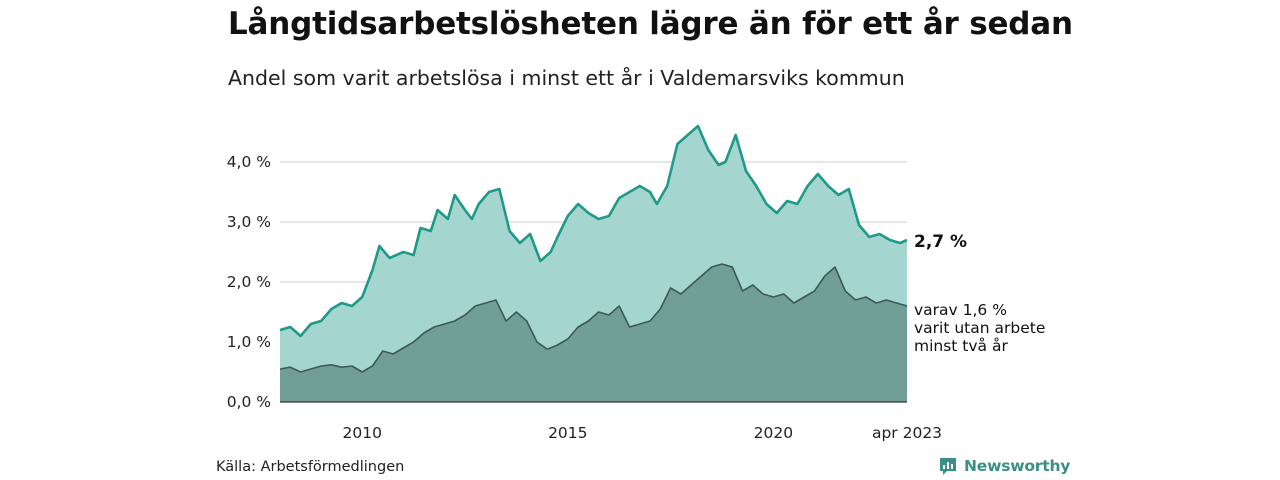  What do you see at coordinates (979, 328) in the screenshot?
I see `series-note-line: varit utan arbete` at bounding box center [979, 328].